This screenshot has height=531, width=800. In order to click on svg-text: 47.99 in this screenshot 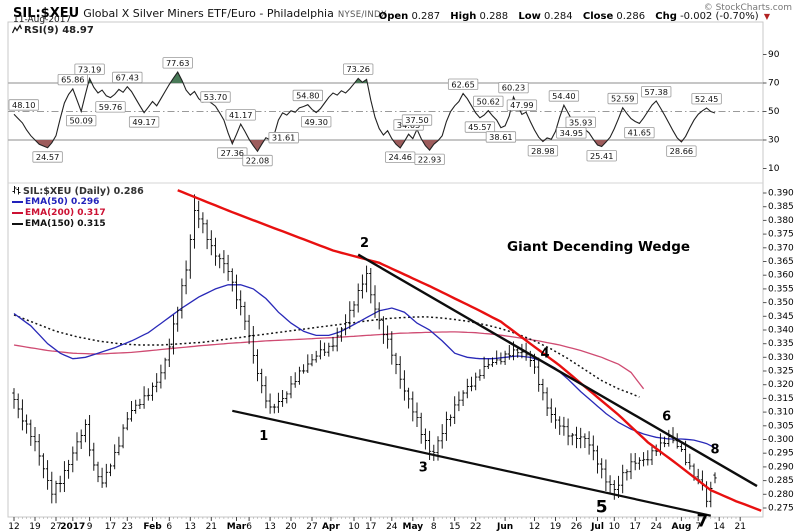, I will do `click(521, 105)`.